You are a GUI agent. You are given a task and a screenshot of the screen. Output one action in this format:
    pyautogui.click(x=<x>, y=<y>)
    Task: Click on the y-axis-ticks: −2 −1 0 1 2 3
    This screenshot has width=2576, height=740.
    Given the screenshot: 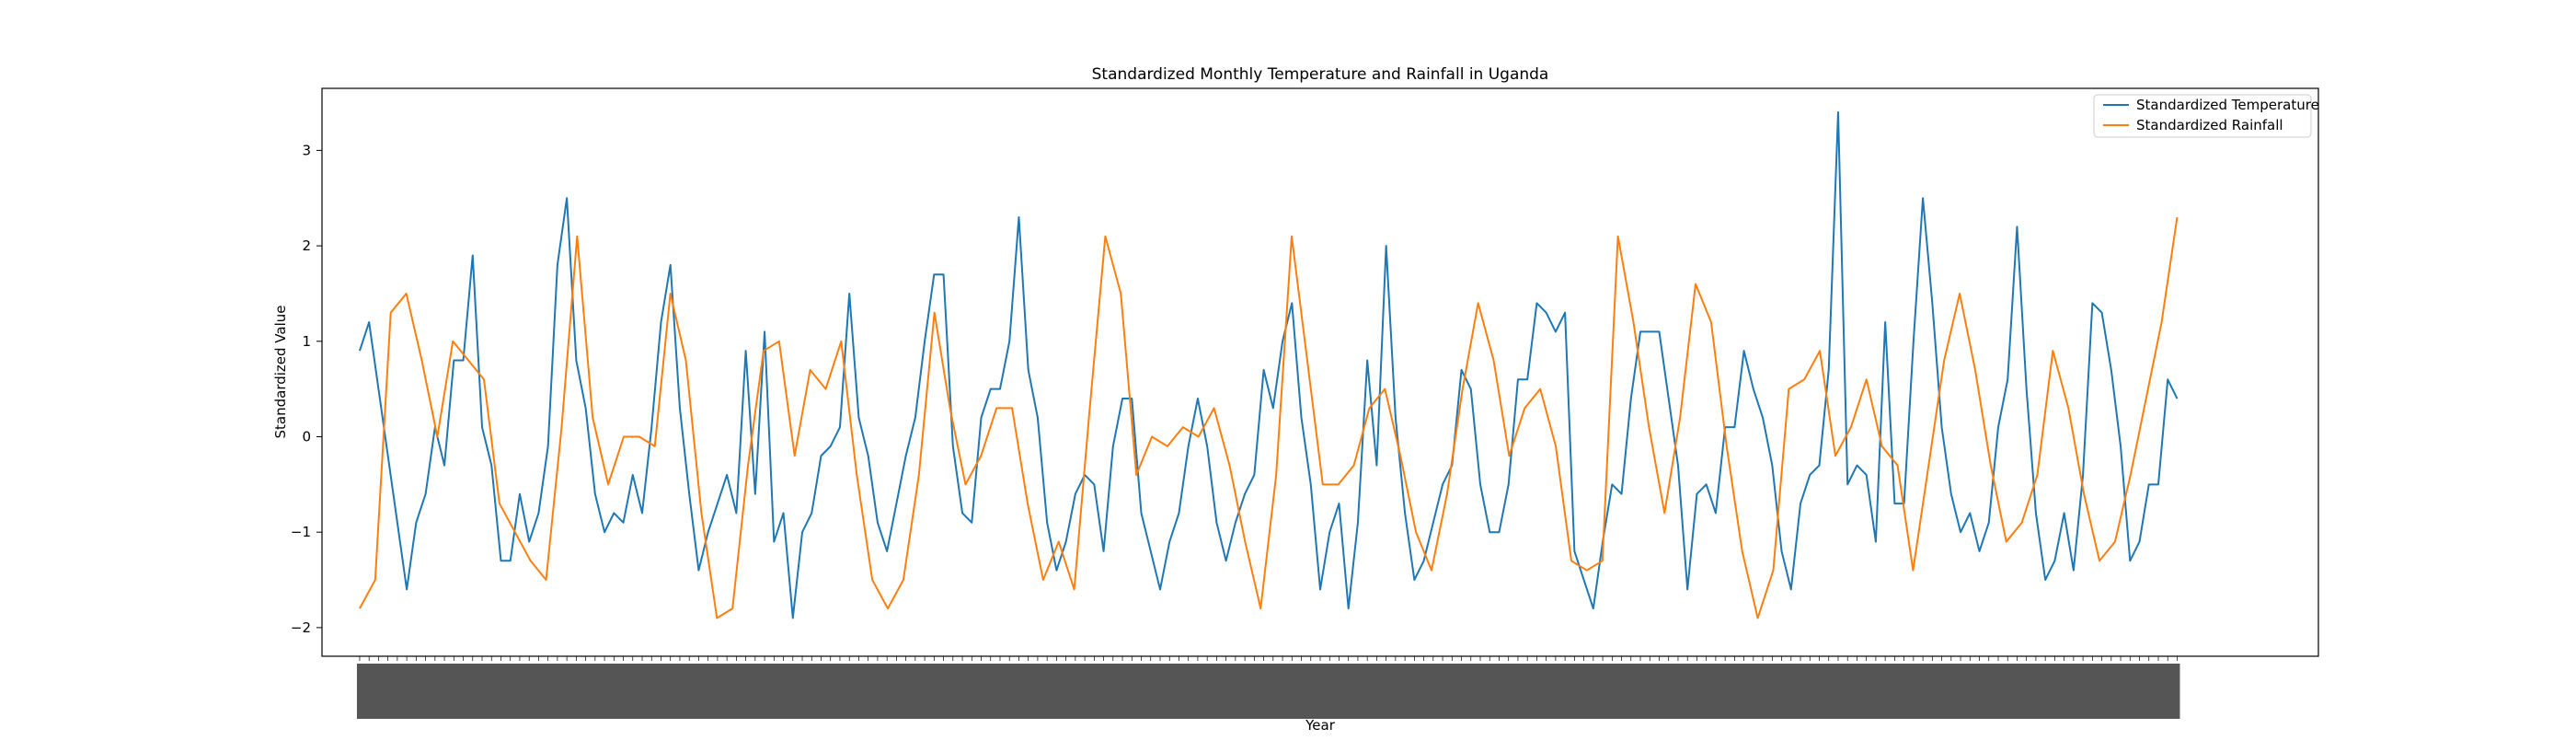 What is the action you would take?
    pyautogui.click(x=306, y=389)
    